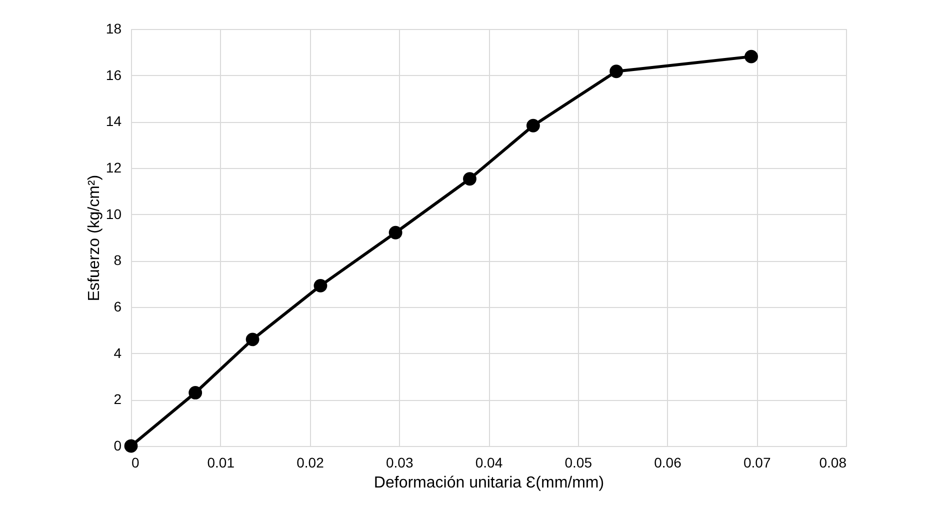  Describe the element at coordinates (118, 446) in the screenshot. I see `y-tick-label: 0` at that location.